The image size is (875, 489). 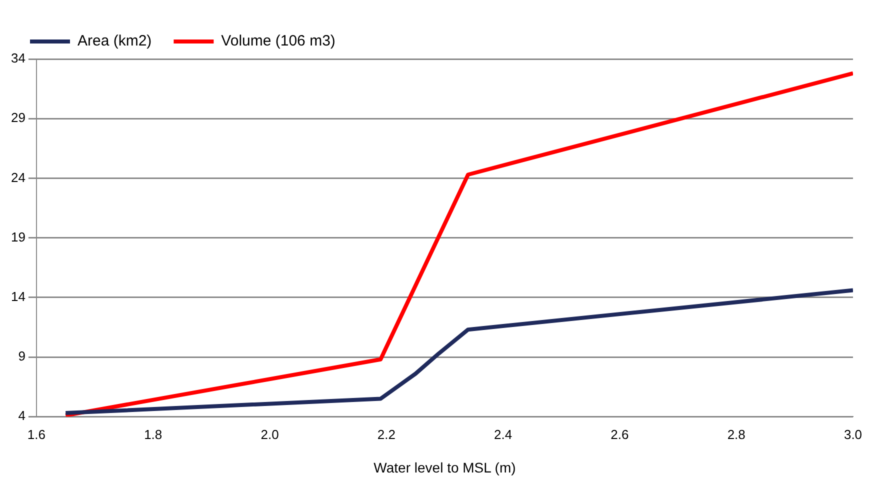 What do you see at coordinates (36, 434) in the screenshot?
I see `x-tick-label: 1.6` at bounding box center [36, 434].